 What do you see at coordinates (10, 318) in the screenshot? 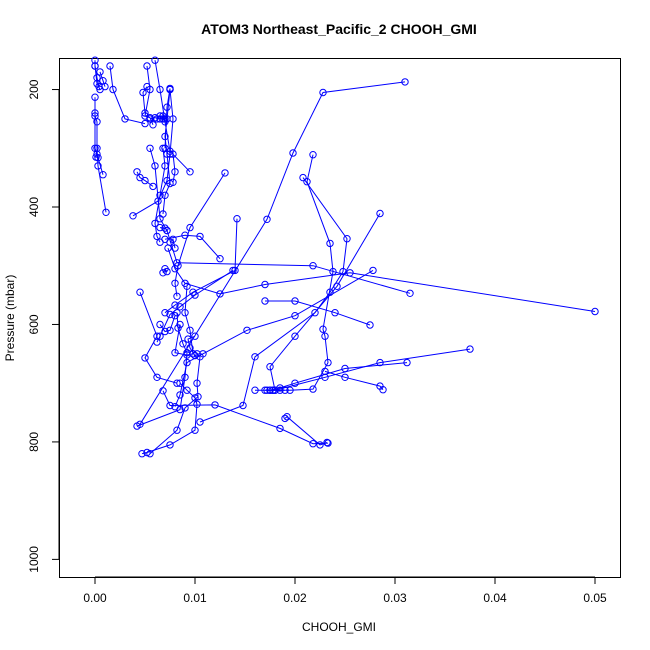
I see `y-axis-label: Pressure (mbar)` at bounding box center [10, 318].